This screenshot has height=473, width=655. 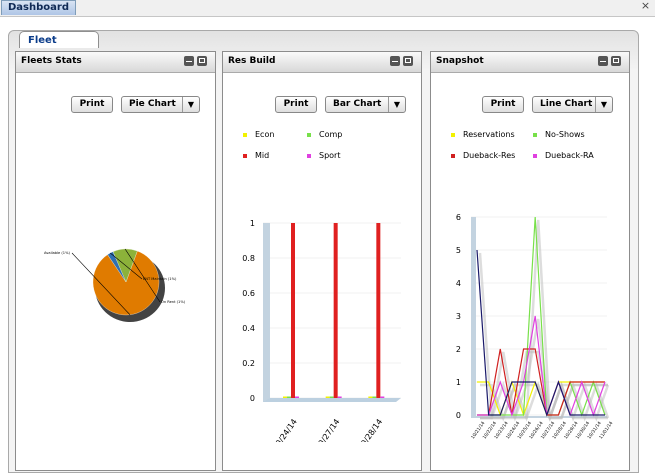 What do you see at coordinates (51, 61) in the screenshot?
I see `panel-title: Fleets Stats` at bounding box center [51, 61].